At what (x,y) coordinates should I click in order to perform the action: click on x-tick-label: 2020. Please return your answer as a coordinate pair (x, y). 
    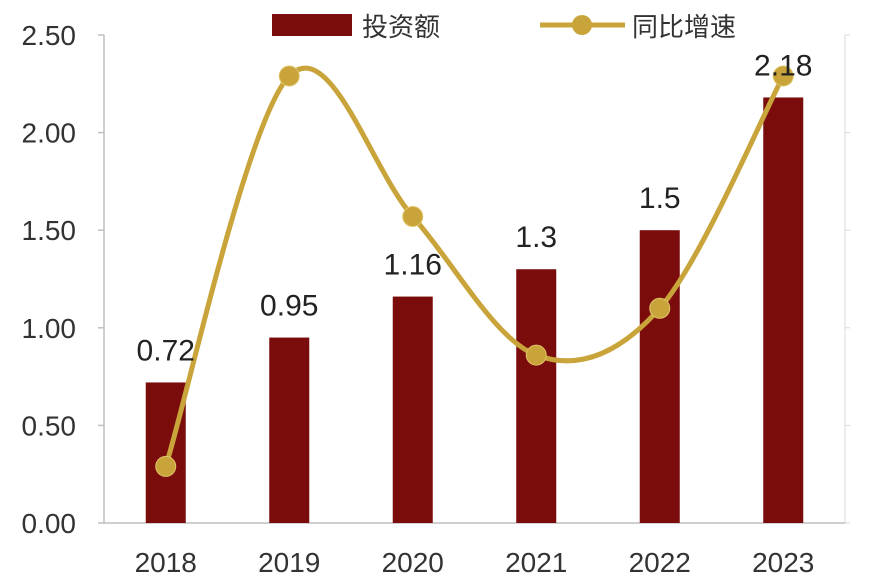
    Looking at the image, I should click on (413, 562).